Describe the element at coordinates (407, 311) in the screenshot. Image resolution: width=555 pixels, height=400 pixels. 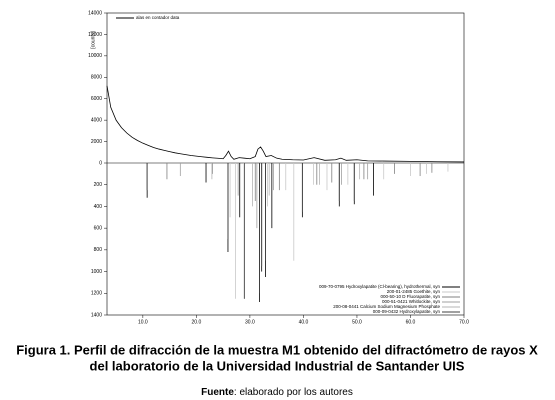
I see `legend-label: 000-09-0432 Hydroxylapatite, syn` at that location.